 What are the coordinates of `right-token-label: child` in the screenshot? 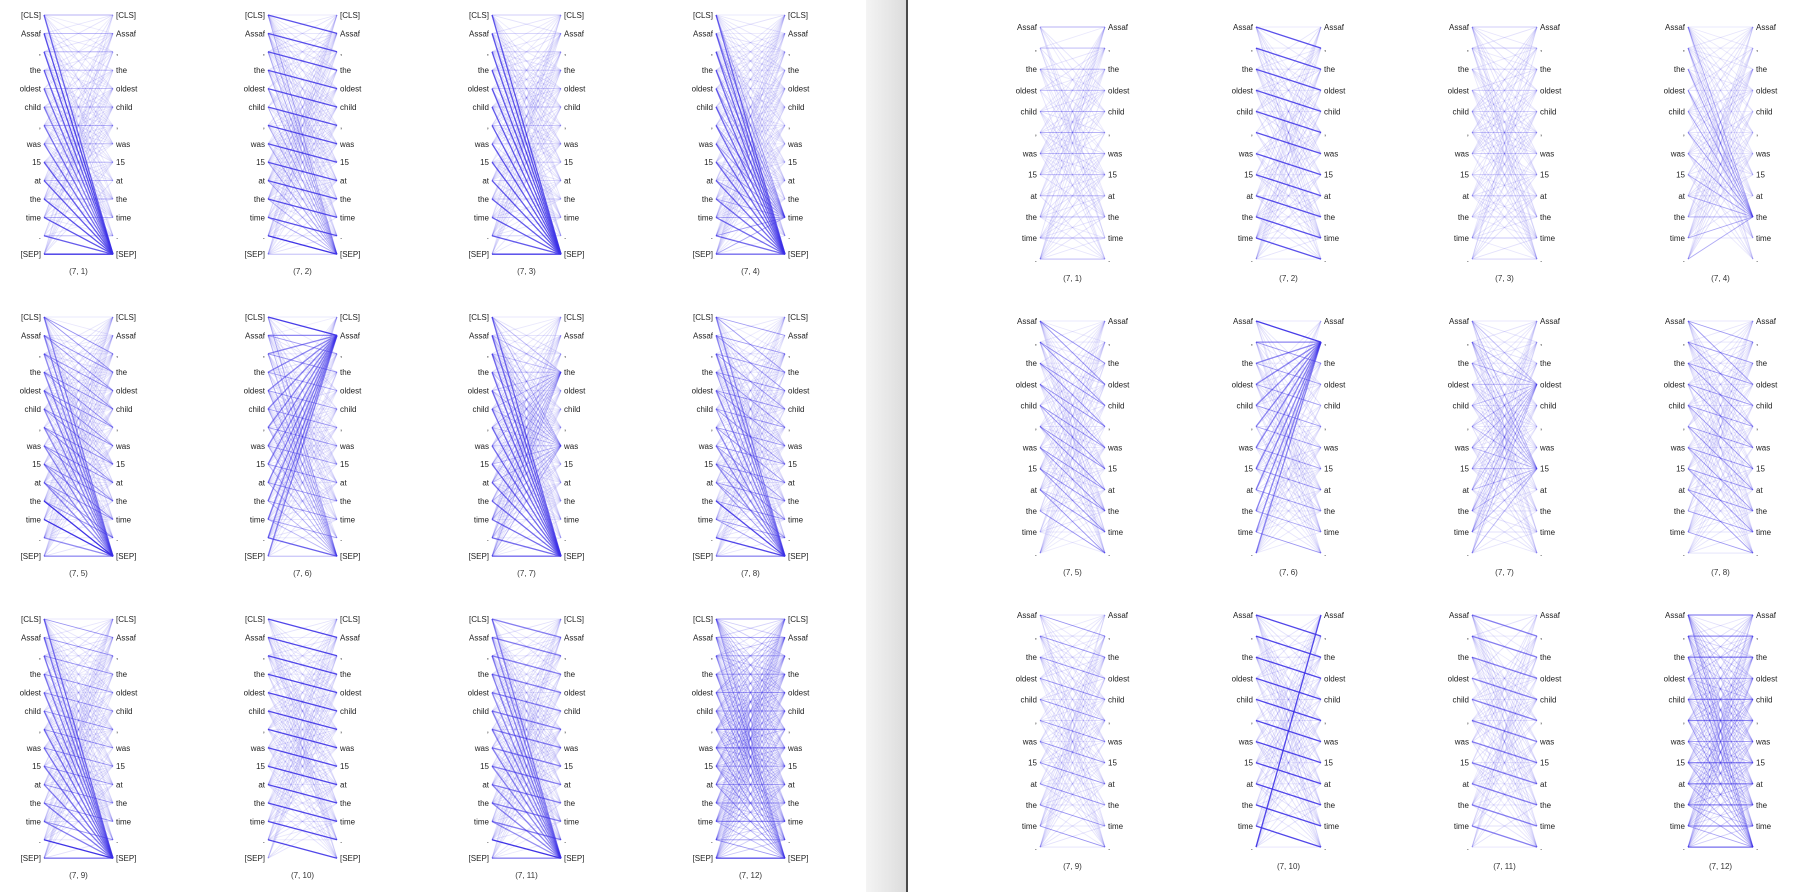 It's located at (796, 107).